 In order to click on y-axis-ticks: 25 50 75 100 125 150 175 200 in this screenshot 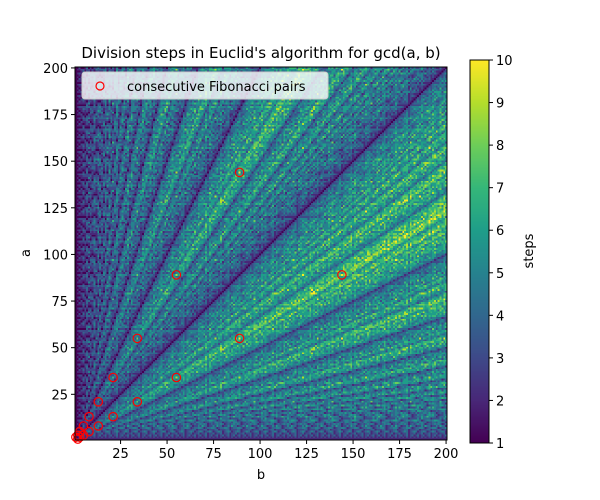, I will do `click(59, 232)`.